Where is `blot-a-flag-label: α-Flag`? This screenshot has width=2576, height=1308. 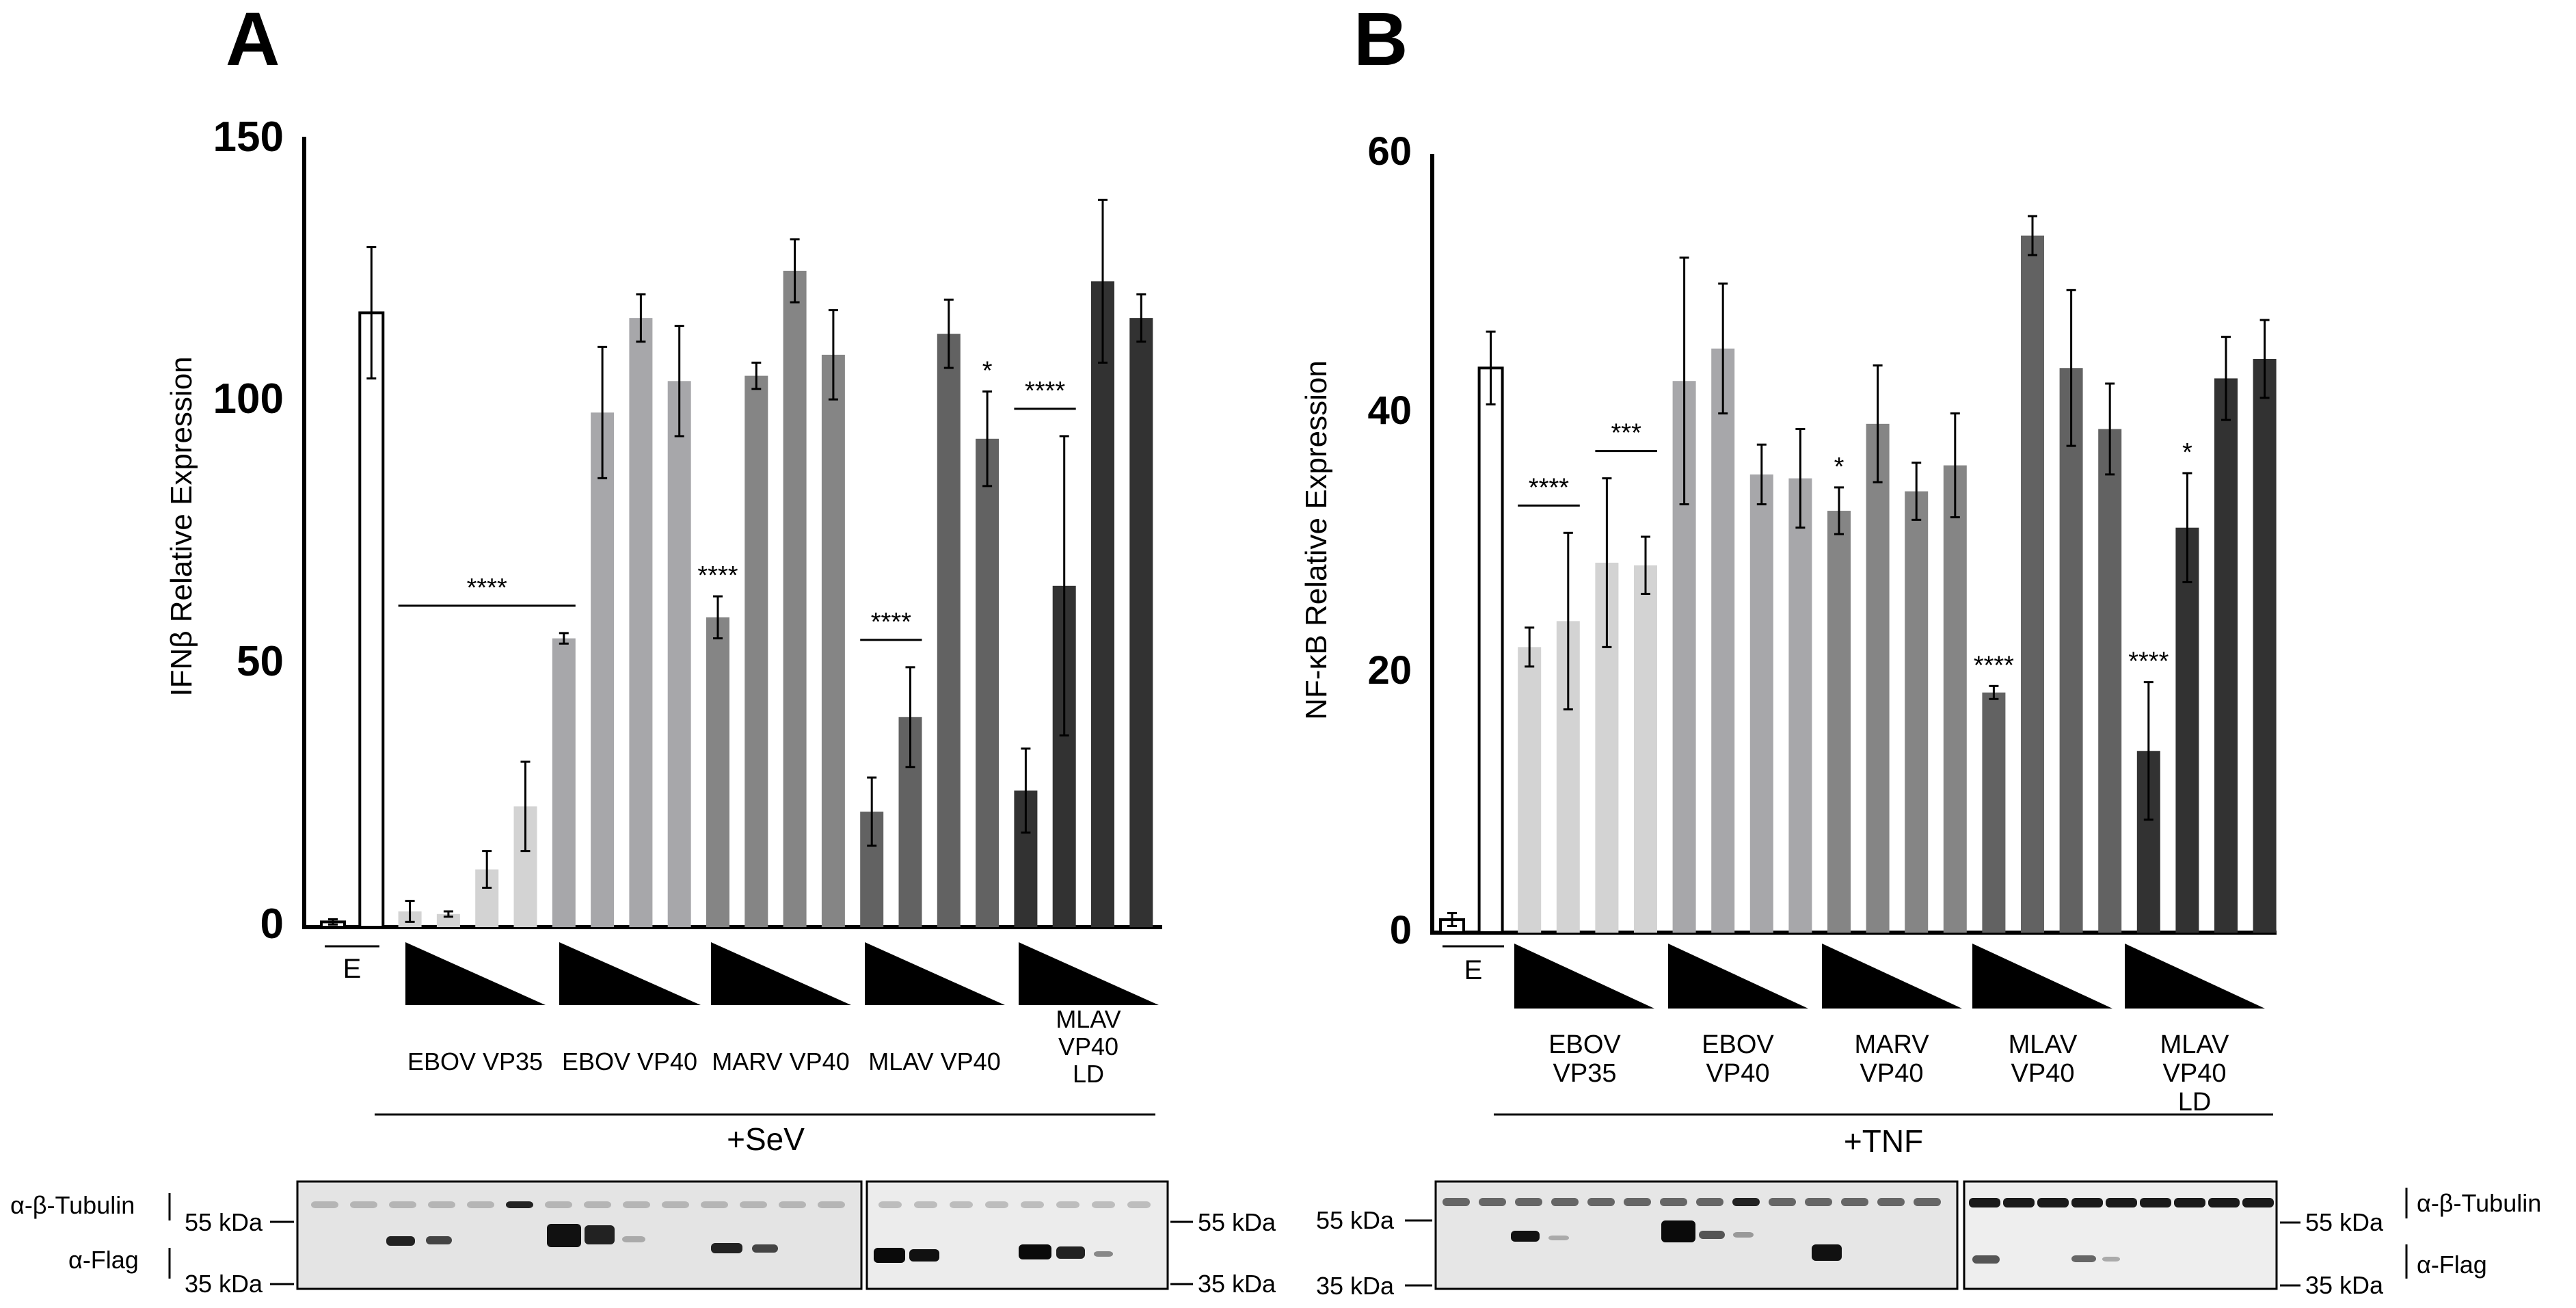 blot-a-flag-label: α-Flag is located at coordinates (103, 1260).